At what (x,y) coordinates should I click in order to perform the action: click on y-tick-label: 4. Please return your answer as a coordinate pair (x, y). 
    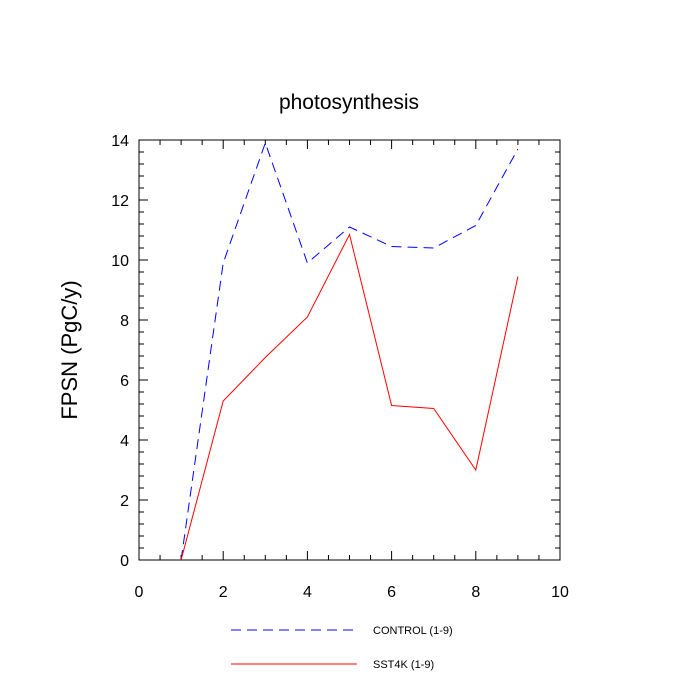
    Looking at the image, I should click on (124, 441).